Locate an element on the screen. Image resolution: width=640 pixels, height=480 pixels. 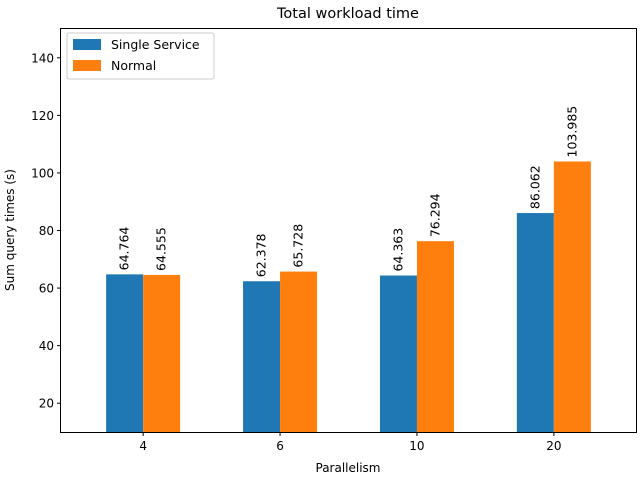
y-tick-label: 60 is located at coordinates (46, 289).